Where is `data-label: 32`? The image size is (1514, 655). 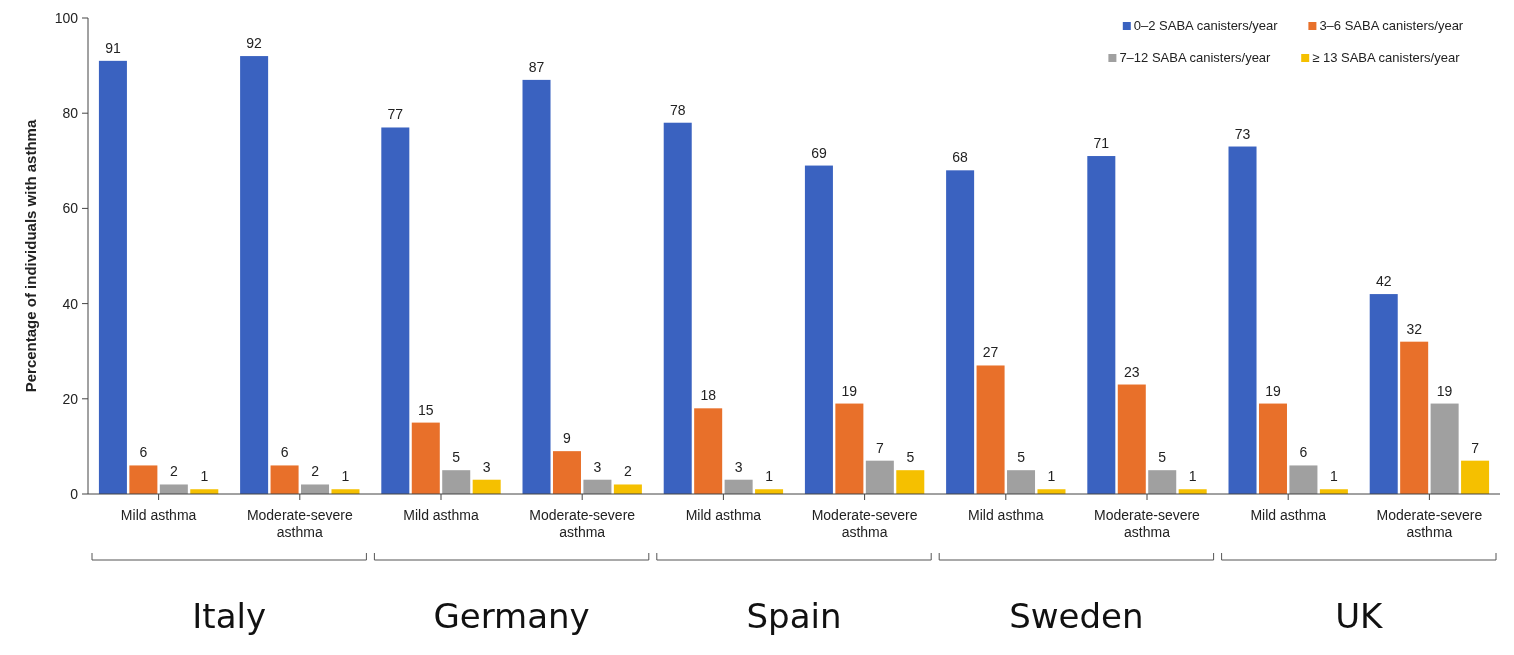
data-label: 32 is located at coordinates (1414, 328).